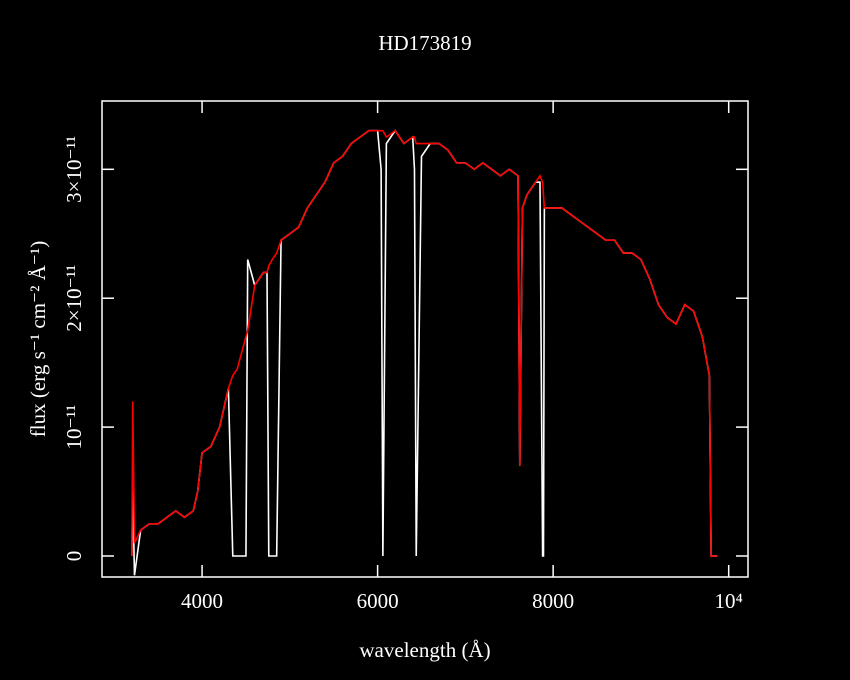 The width and height of the screenshot is (850, 680). I want to click on y-axis-label: flux (erg s⁻¹ cm⁻² Å⁻¹), so click(38, 339).